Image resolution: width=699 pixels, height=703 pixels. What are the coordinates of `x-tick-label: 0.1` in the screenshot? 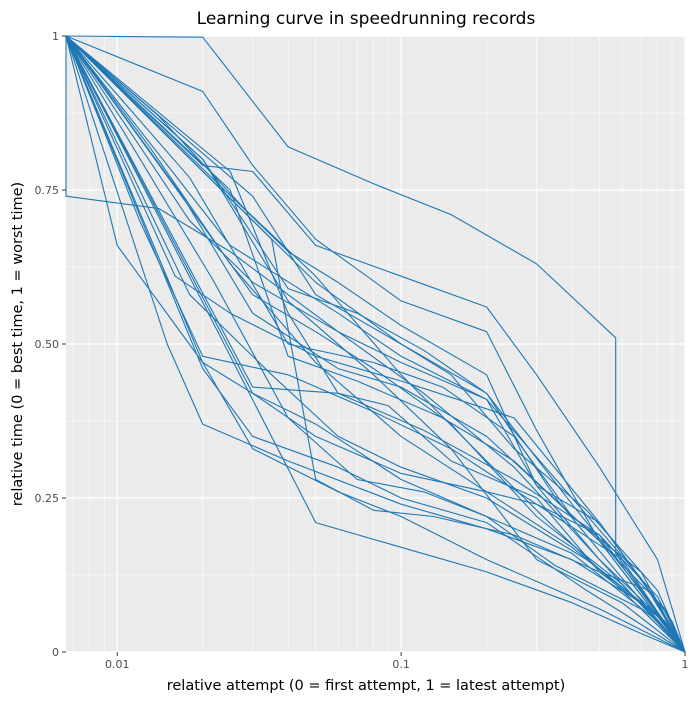 It's located at (401, 664).